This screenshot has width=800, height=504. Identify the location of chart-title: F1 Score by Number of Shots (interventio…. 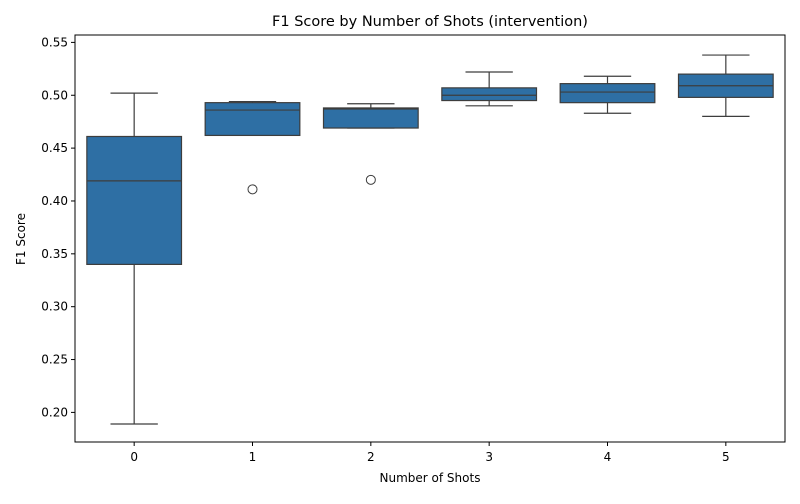
(430, 22).